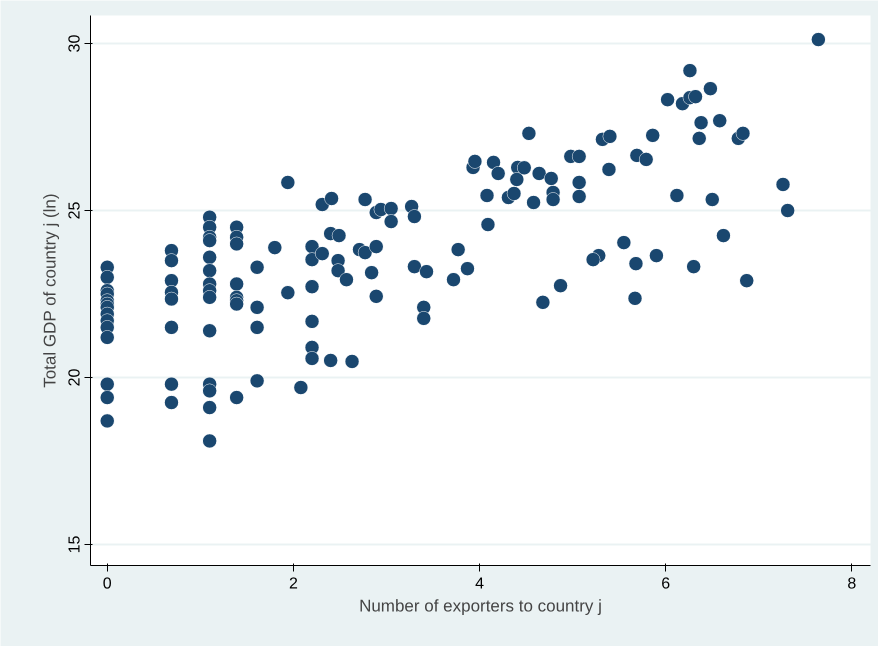  Describe the element at coordinates (75, 43) in the screenshot. I see `y-tick-label: 30` at that location.